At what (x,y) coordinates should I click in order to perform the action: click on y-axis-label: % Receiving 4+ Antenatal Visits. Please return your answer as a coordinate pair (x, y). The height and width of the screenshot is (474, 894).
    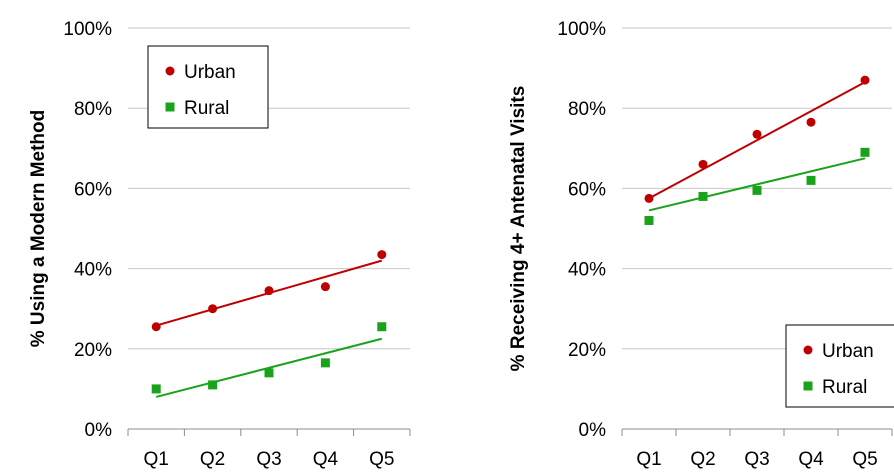
    Looking at the image, I should click on (518, 229).